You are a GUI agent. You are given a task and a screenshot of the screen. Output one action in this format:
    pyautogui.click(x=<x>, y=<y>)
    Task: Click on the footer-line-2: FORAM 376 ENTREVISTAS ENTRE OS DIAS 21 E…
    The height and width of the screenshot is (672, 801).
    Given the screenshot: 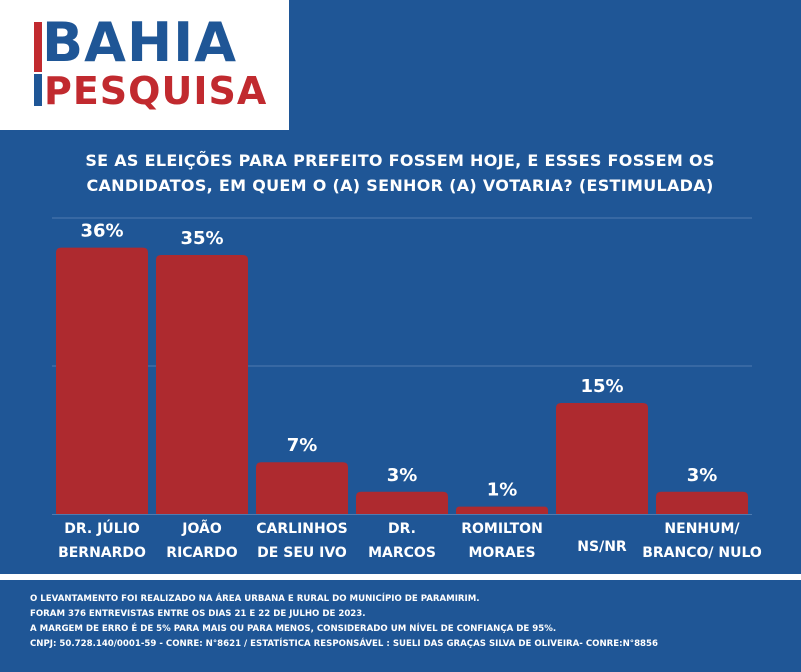 What is the action you would take?
    pyautogui.click(x=198, y=614)
    